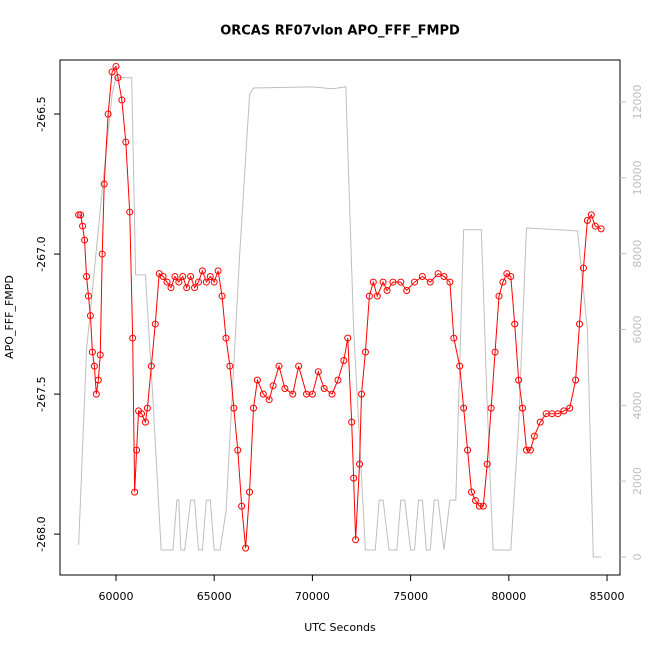 The image size is (650, 650). I want to click on y-tick-label: -267.5, so click(41, 393).